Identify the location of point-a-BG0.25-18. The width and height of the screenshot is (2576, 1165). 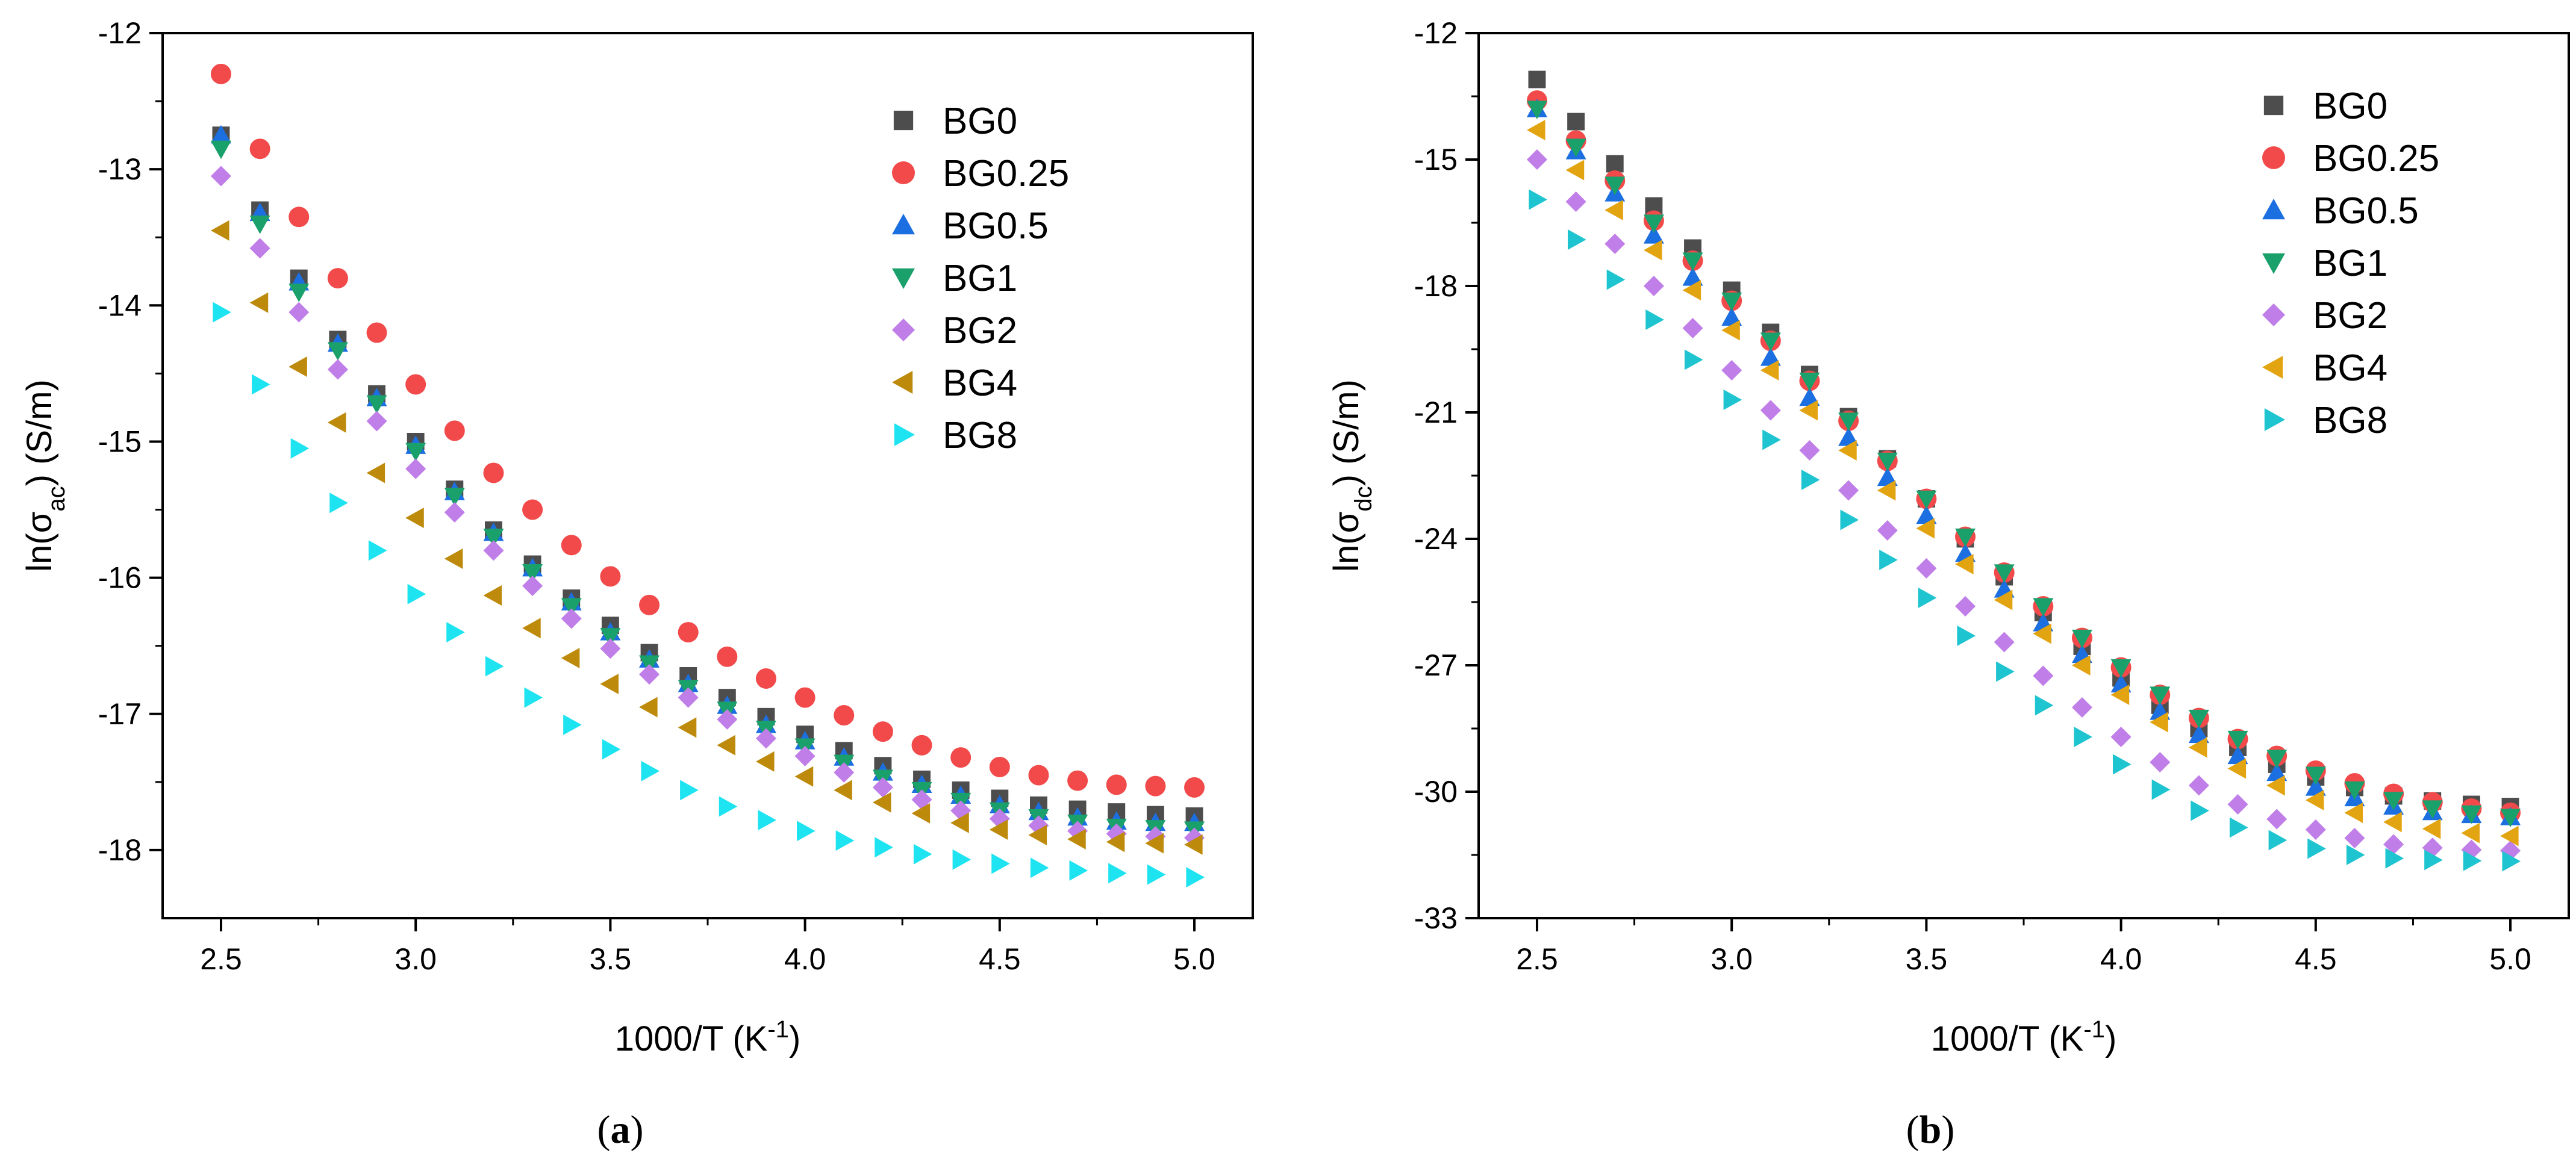
(921, 745).